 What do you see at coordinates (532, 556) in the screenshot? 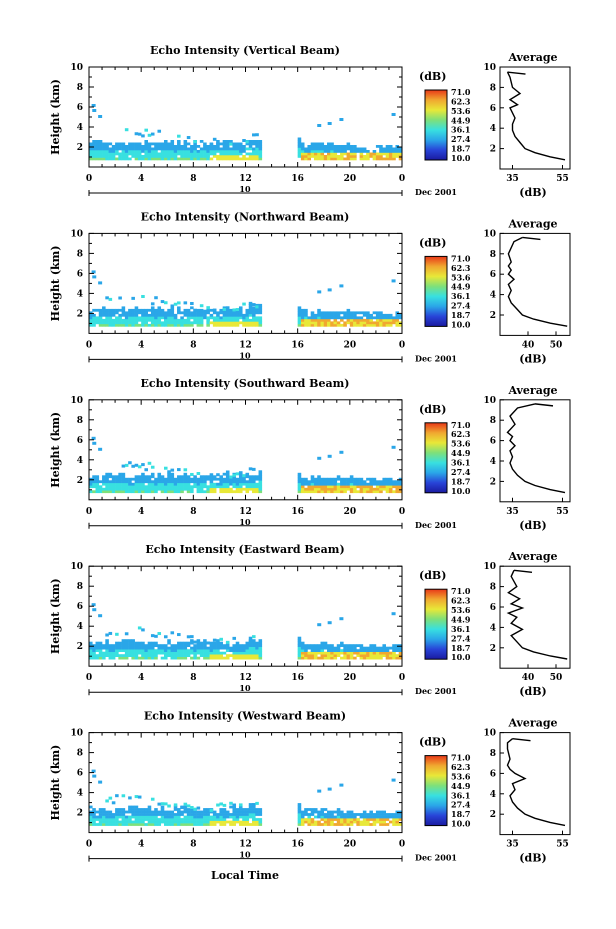
I see `profile-title: Average` at bounding box center [532, 556].